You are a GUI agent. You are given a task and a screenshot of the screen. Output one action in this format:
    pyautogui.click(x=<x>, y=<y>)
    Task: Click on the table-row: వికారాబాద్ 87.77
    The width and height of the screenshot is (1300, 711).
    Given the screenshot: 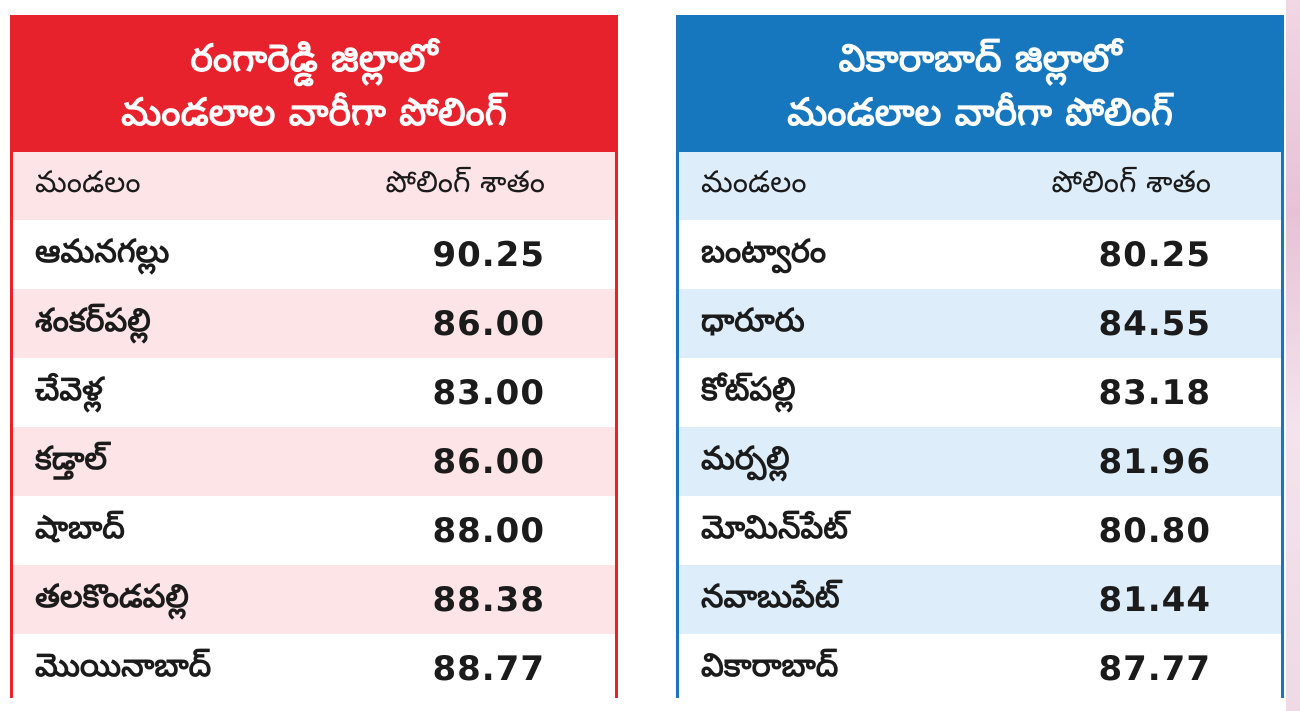 What is the action you would take?
    pyautogui.click(x=980, y=668)
    